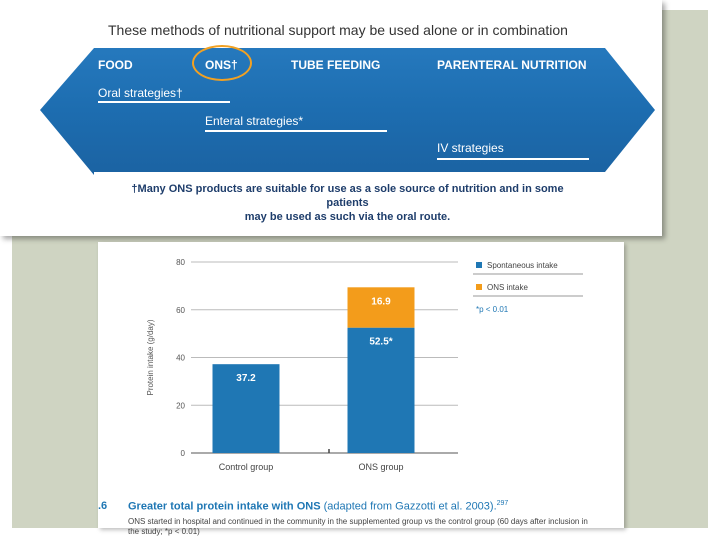 Image resolution: width=720 pixels, height=540 pixels. What do you see at coordinates (522, 265) in the screenshot?
I see `legend-label: Spontaneous intake` at bounding box center [522, 265].